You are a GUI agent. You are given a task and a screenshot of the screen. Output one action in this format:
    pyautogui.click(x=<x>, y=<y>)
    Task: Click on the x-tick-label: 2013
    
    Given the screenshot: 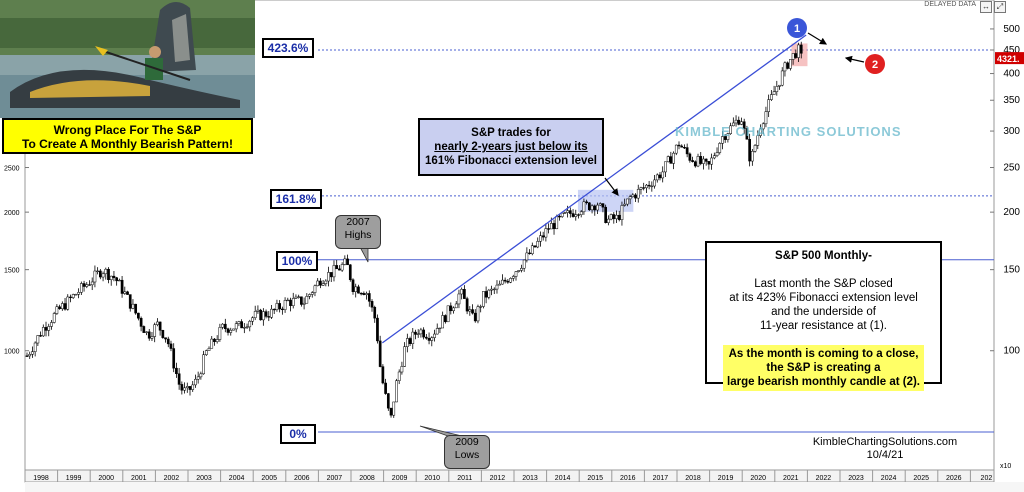 What is the action you would take?
    pyautogui.click(x=530, y=478)
    